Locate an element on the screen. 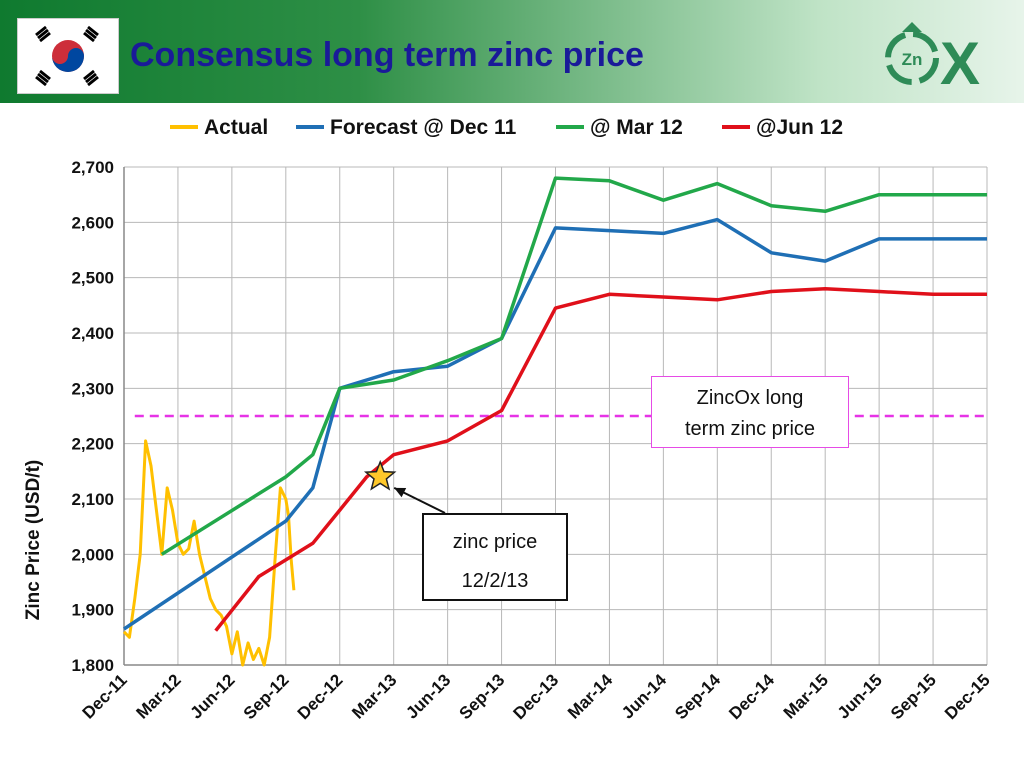 The width and height of the screenshot is (1024, 768). legend: Actual Forecast @ Dec 11 @ Mar 12 @Jun 12 is located at coordinates (506, 127).